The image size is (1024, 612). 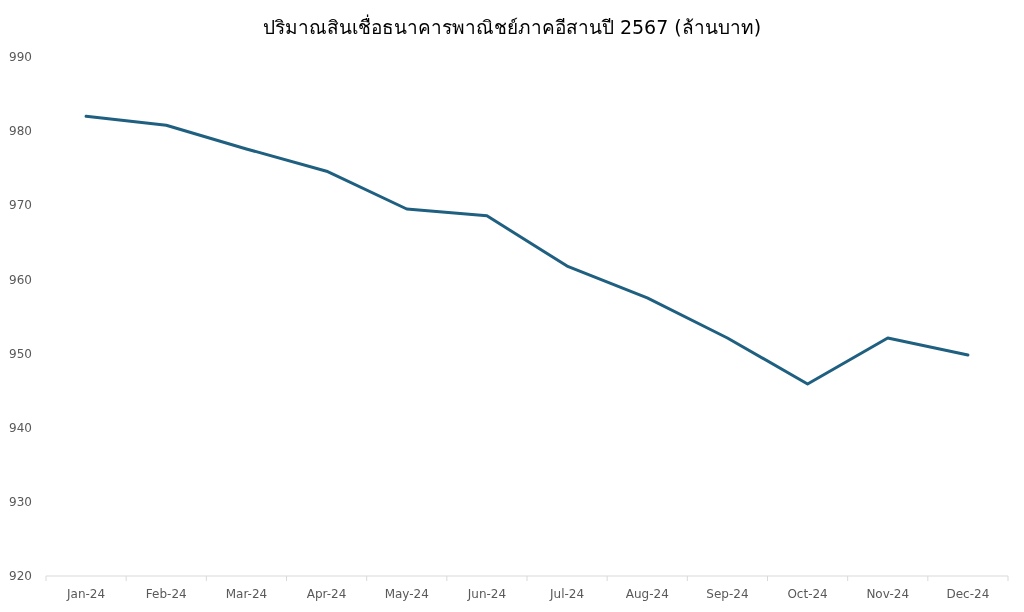 What do you see at coordinates (888, 594) in the screenshot?
I see `x-tick-label: Nov-24` at bounding box center [888, 594].